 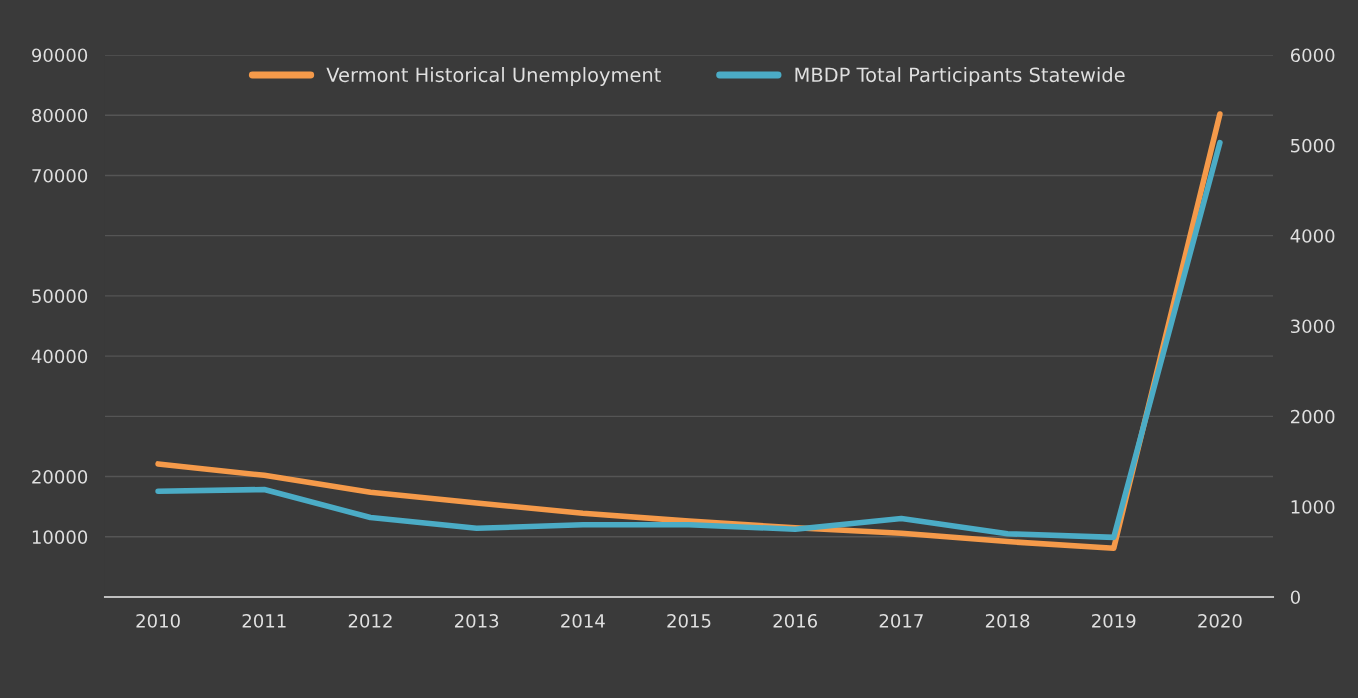 What do you see at coordinates (1295, 597) in the screenshot?
I see `y2-tick-label: 0` at bounding box center [1295, 597].